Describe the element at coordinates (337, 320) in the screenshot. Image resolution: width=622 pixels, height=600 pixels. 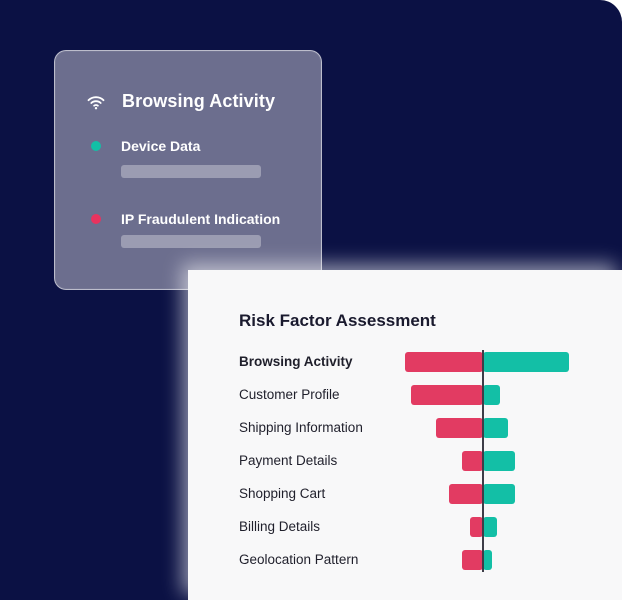
I see `chart-title: Risk Factor Assessment` at that location.